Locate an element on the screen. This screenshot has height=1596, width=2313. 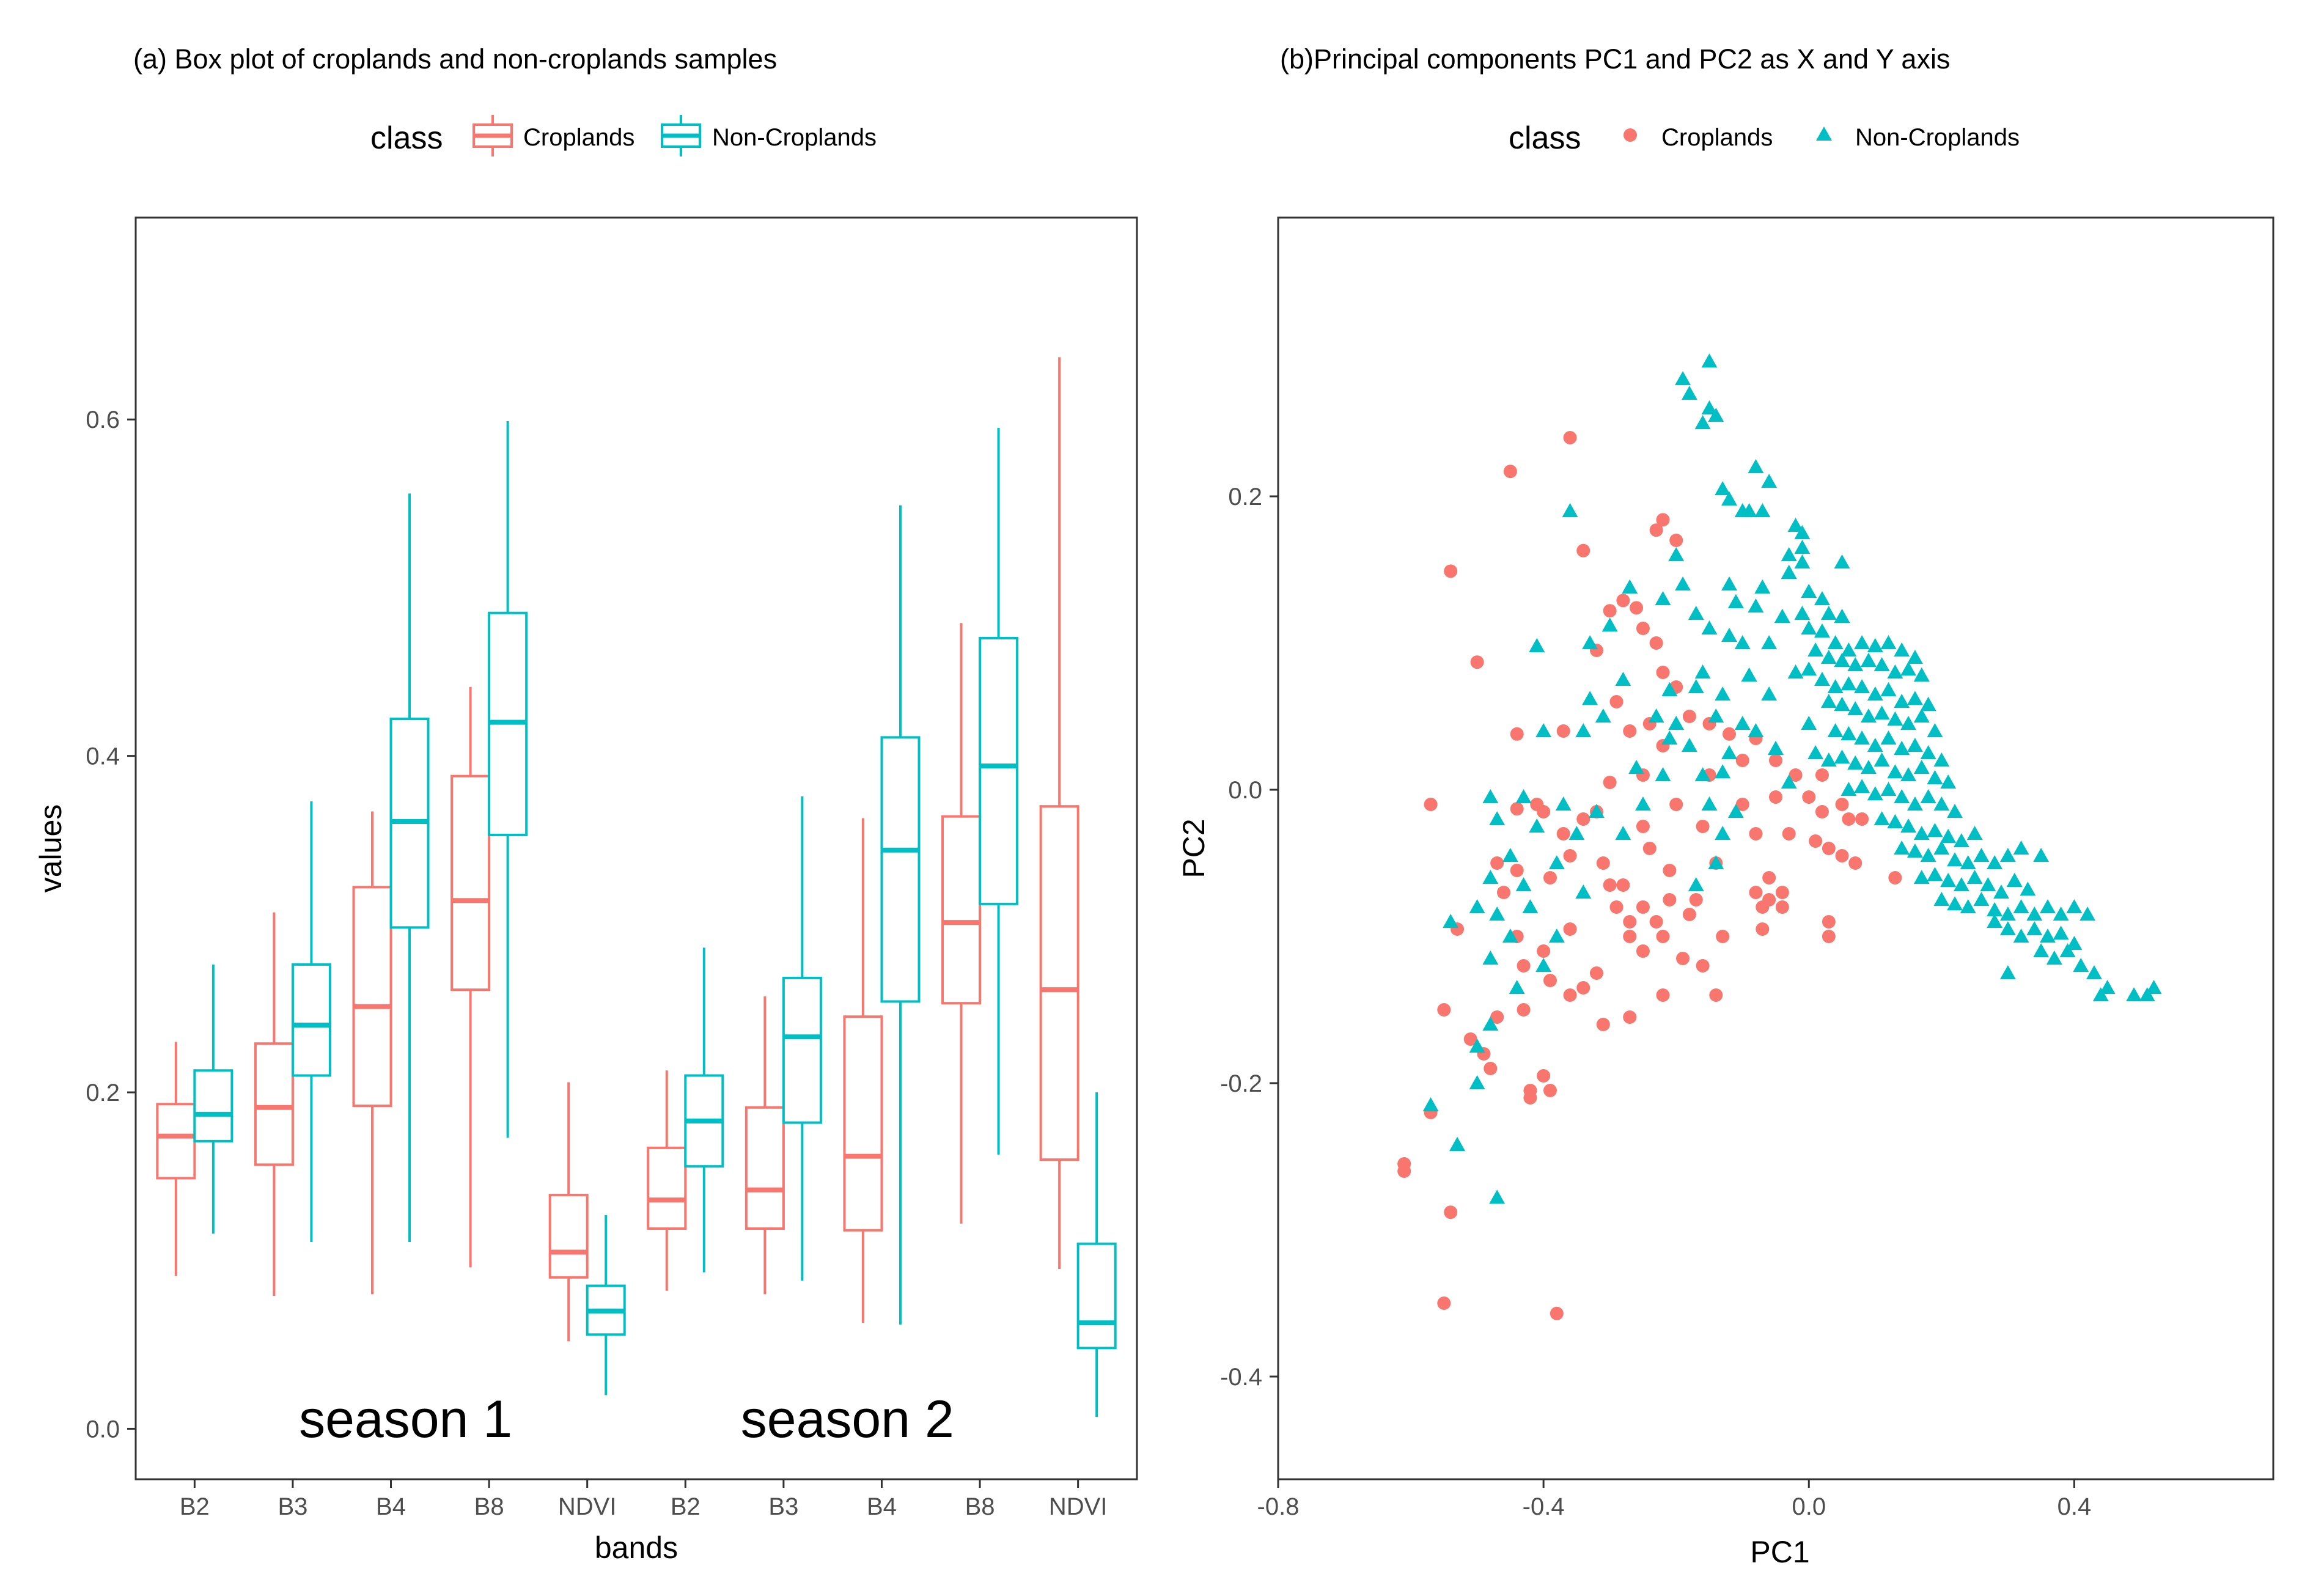
scatter-legend-label-croplands: Croplands is located at coordinates (1717, 137).